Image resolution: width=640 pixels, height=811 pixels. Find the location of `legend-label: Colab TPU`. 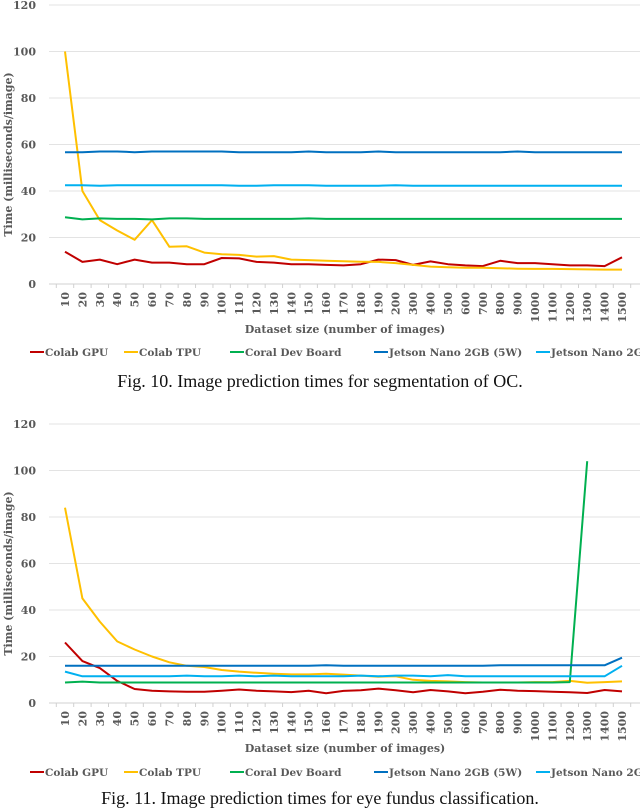

legend-label: Colab TPU is located at coordinates (170, 353).